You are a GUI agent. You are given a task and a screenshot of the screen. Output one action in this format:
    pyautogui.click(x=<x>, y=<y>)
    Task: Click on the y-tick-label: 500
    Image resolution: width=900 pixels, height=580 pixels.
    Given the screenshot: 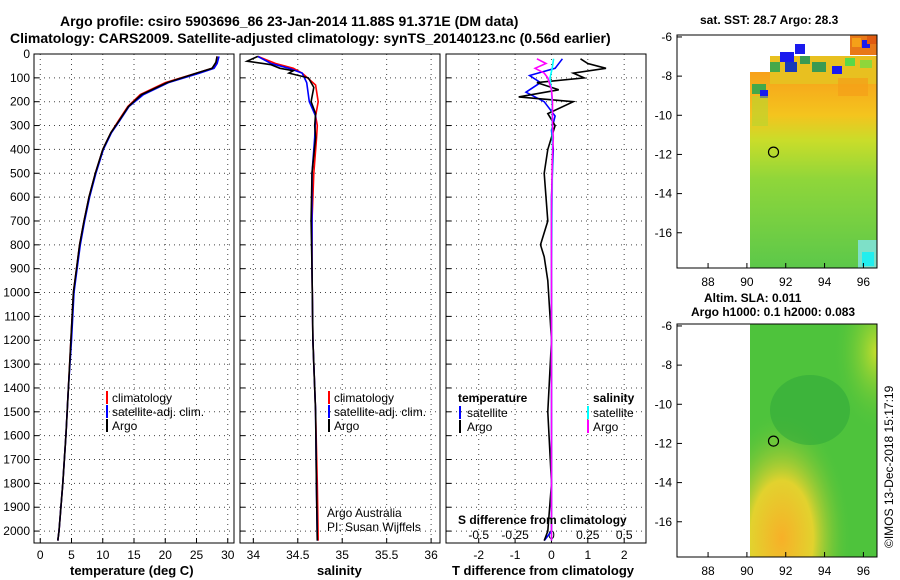 What is the action you would take?
    pyautogui.click(x=20, y=173)
    